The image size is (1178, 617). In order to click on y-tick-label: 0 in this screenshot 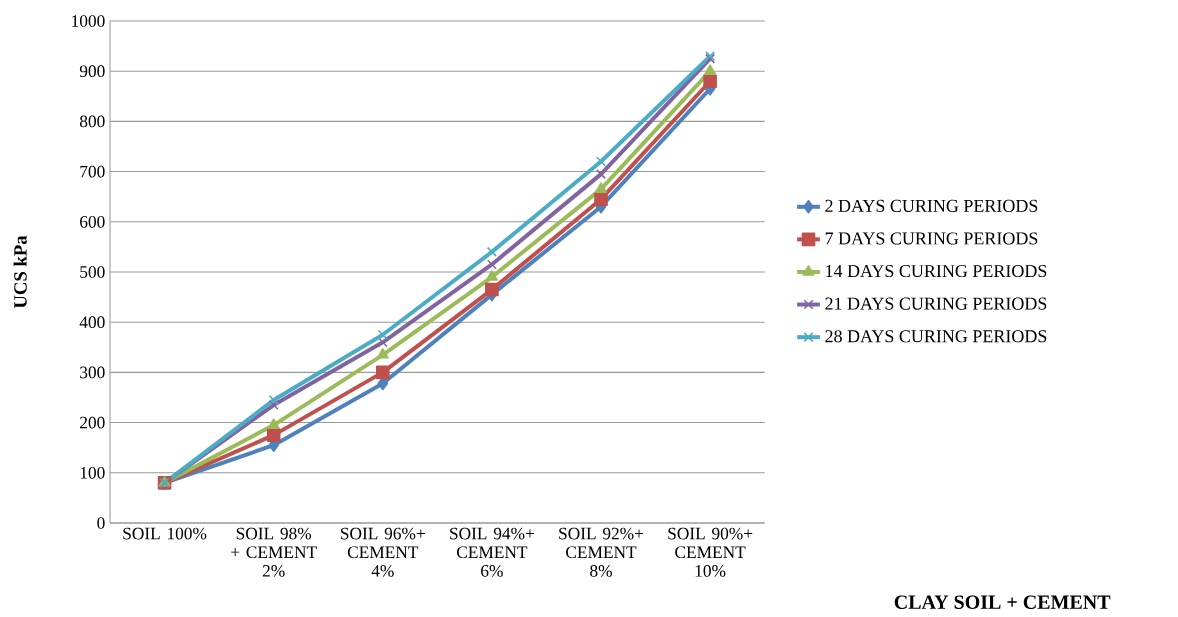, I will do `click(101, 523)`.